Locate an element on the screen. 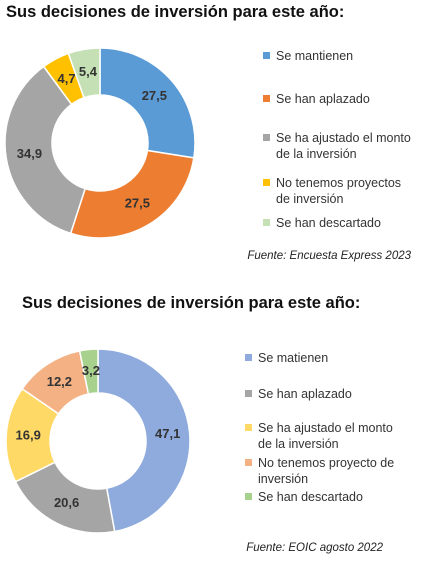 Image resolution: width=423 pixels, height=565 pixels. legend-label: Se matienen is located at coordinates (293, 358).